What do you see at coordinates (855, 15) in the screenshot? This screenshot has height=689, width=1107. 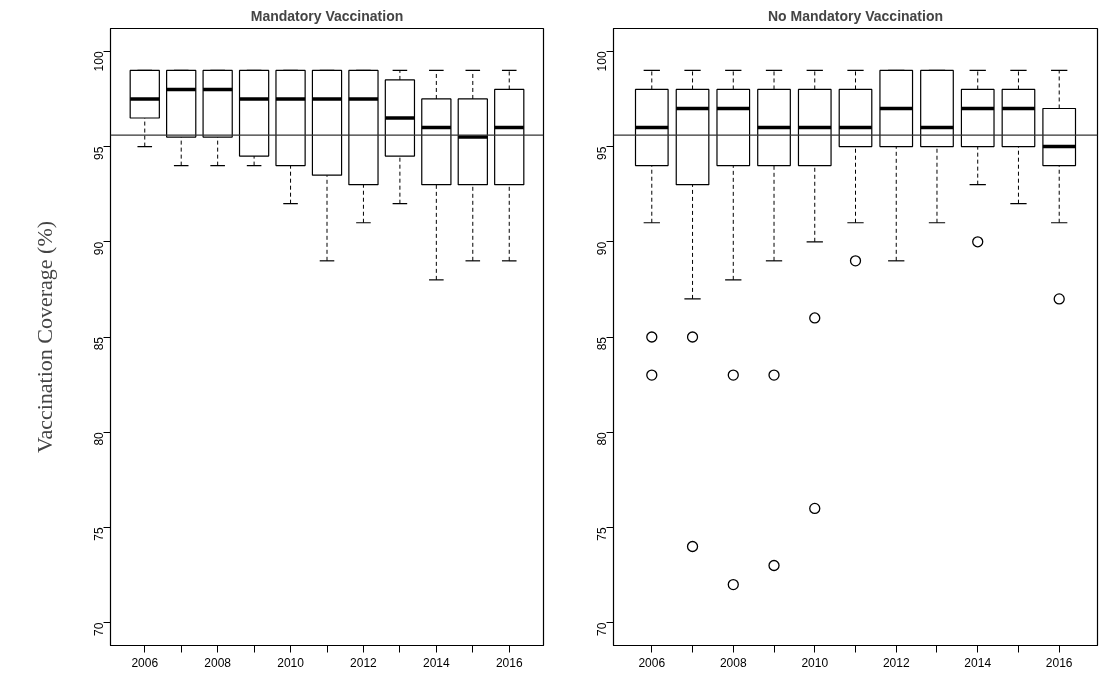 I see `chart-title: No Mandatory Vaccination` at bounding box center [855, 15].